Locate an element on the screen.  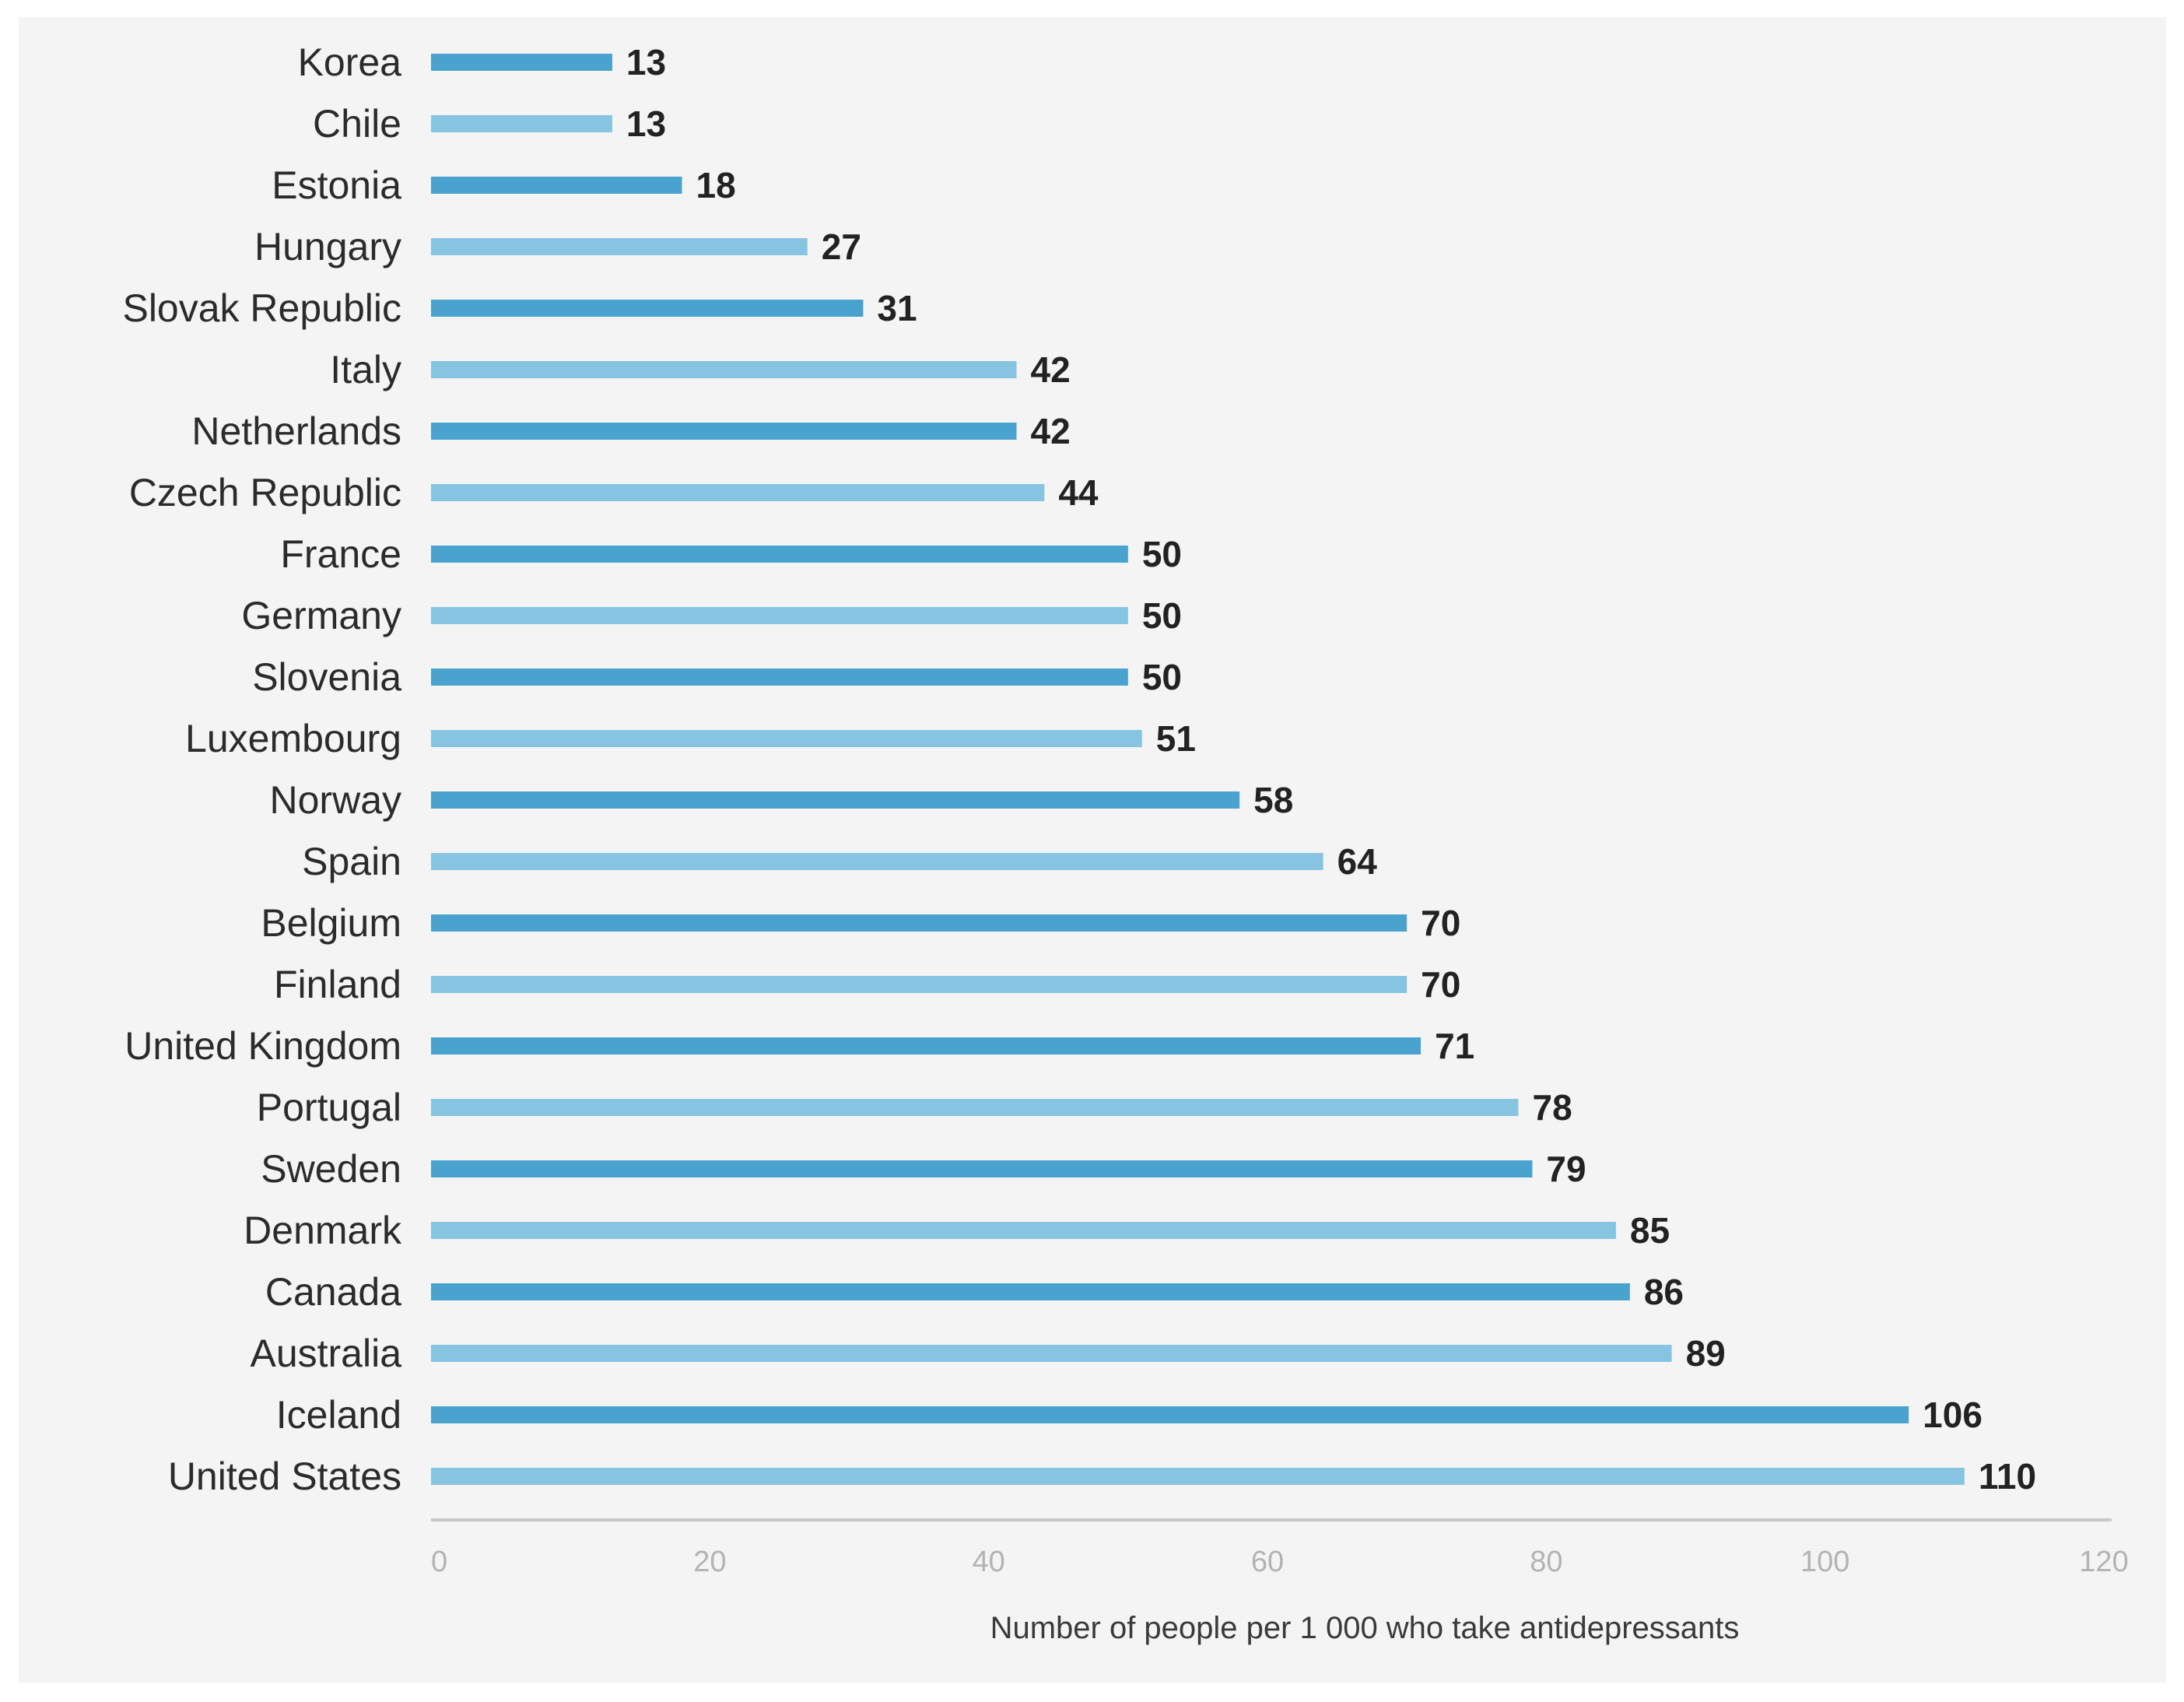
x-tick-100: 100 is located at coordinates (1824, 1562).